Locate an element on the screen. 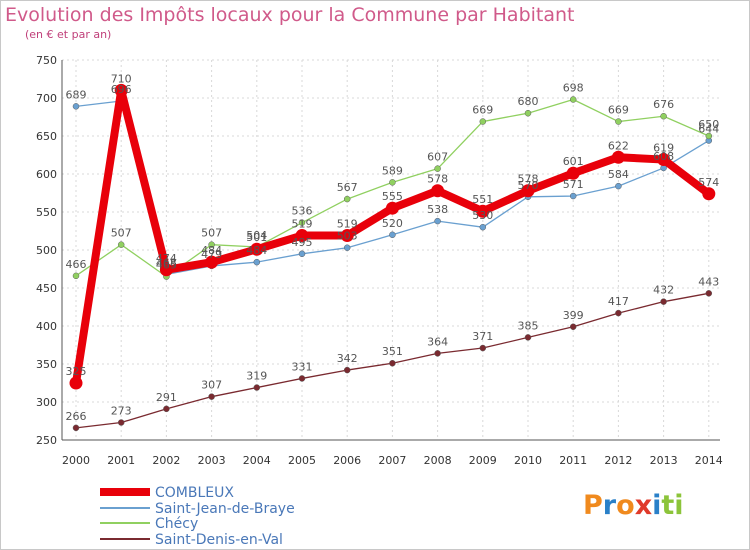 Image resolution: width=750 pixels, height=550 pixels. y-tick-label: 250 is located at coordinates (46, 440).